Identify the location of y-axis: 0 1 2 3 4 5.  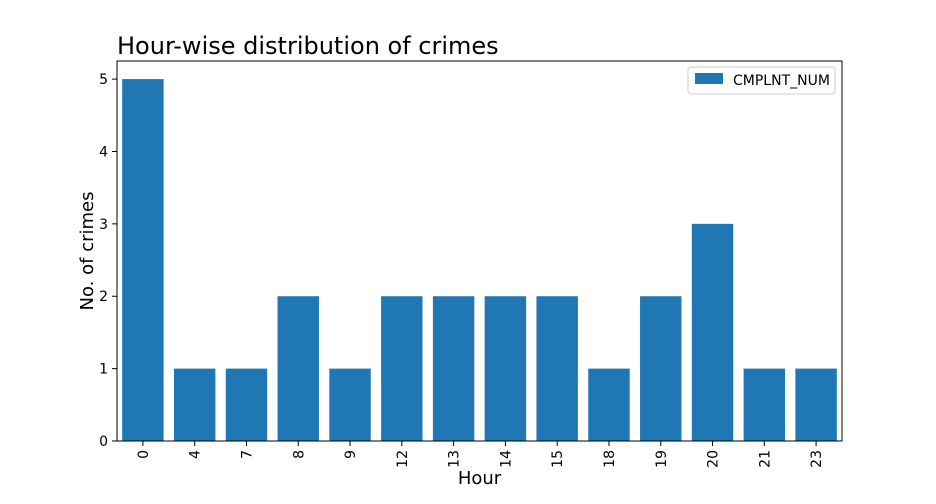
(108, 261).